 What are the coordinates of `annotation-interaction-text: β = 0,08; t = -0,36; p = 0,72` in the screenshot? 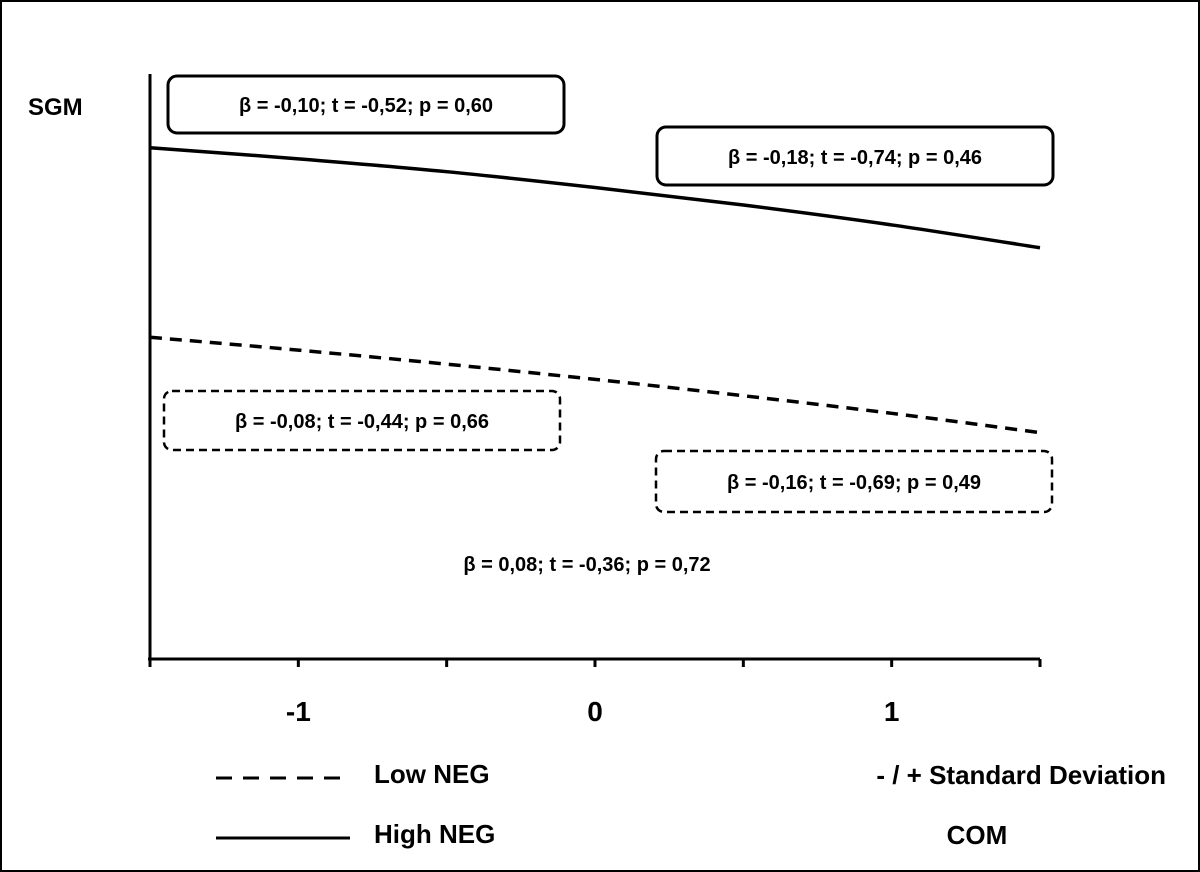 It's located at (586, 565).